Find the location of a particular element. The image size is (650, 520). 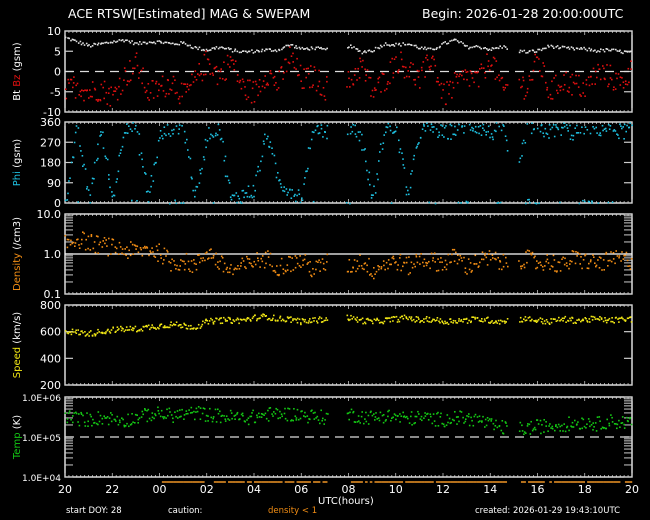

y-tick-label: 400 is located at coordinates (50, 358).